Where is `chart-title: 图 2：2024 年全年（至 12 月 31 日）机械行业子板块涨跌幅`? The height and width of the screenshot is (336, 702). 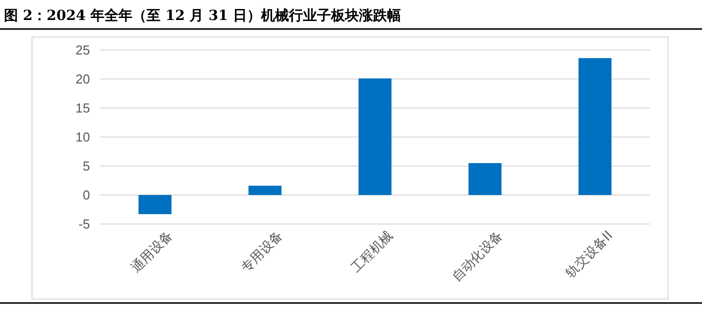
chart-title: 图 2：2024 年全年（至 12 月 31 日）机械行业子板块涨跌幅 is located at coordinates (202, 16).